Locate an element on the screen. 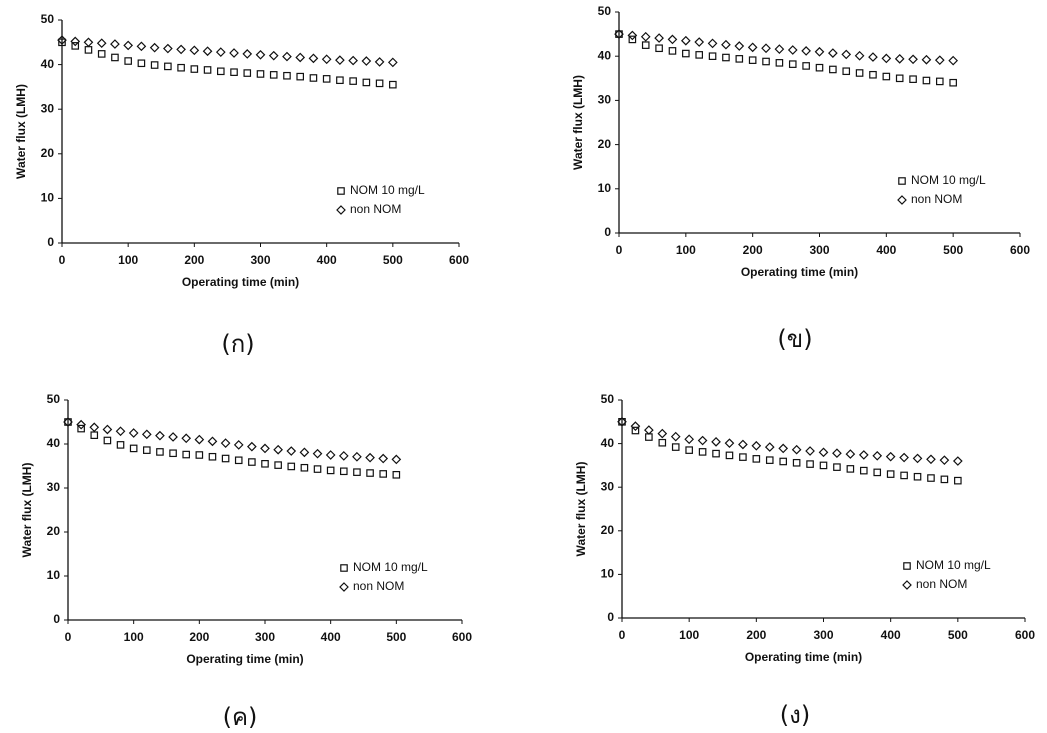 This screenshot has width=1047, height=733. x-tick-label: 600 is located at coordinates (462, 637).